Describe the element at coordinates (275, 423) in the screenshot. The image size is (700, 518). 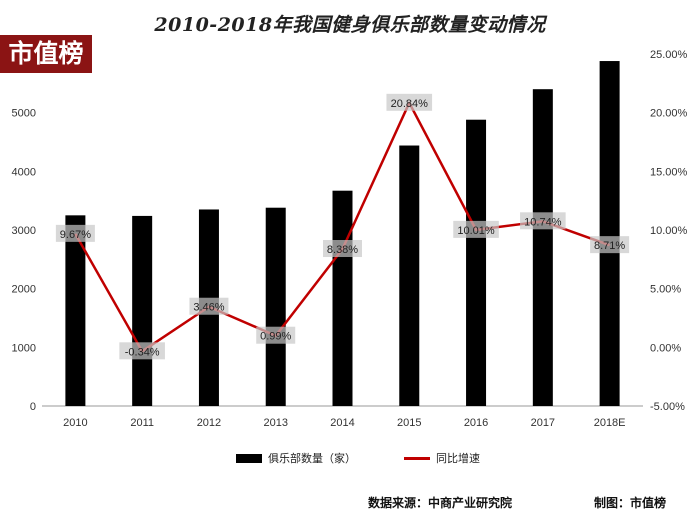
I see `x-tick-label: 2013` at that location.